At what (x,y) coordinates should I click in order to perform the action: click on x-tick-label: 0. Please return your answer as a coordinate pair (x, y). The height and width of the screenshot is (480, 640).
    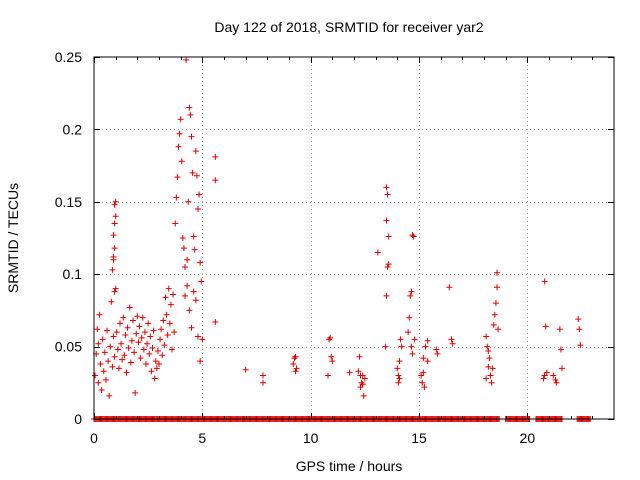
    Looking at the image, I should click on (94, 438).